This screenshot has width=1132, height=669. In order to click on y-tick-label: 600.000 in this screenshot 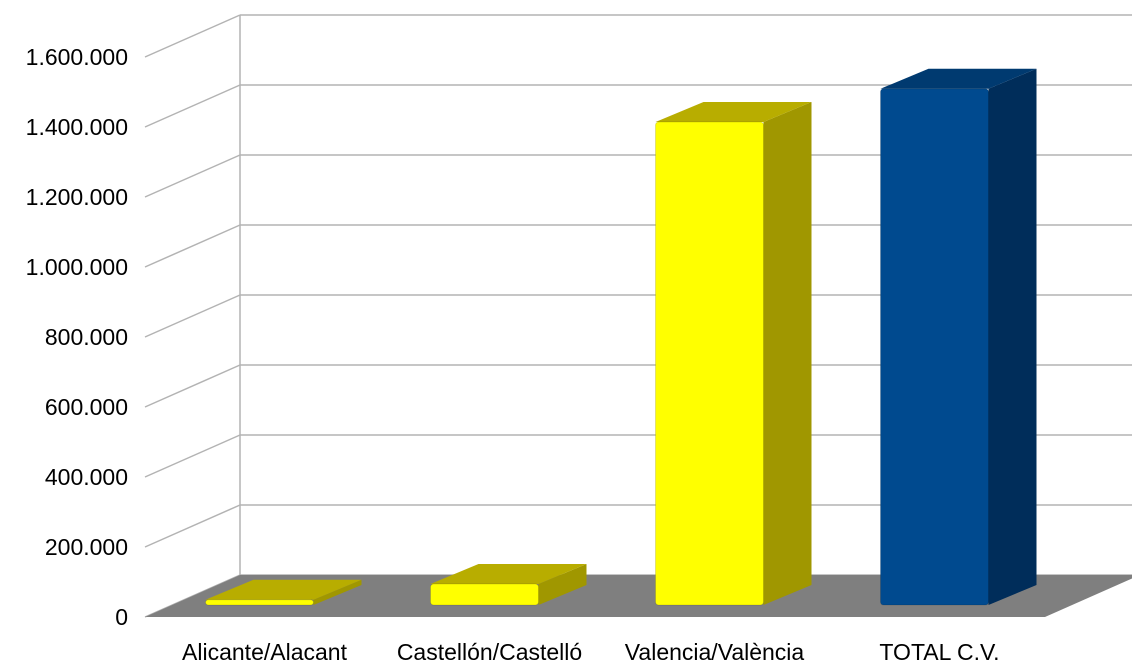, I will do `click(86, 407)`.